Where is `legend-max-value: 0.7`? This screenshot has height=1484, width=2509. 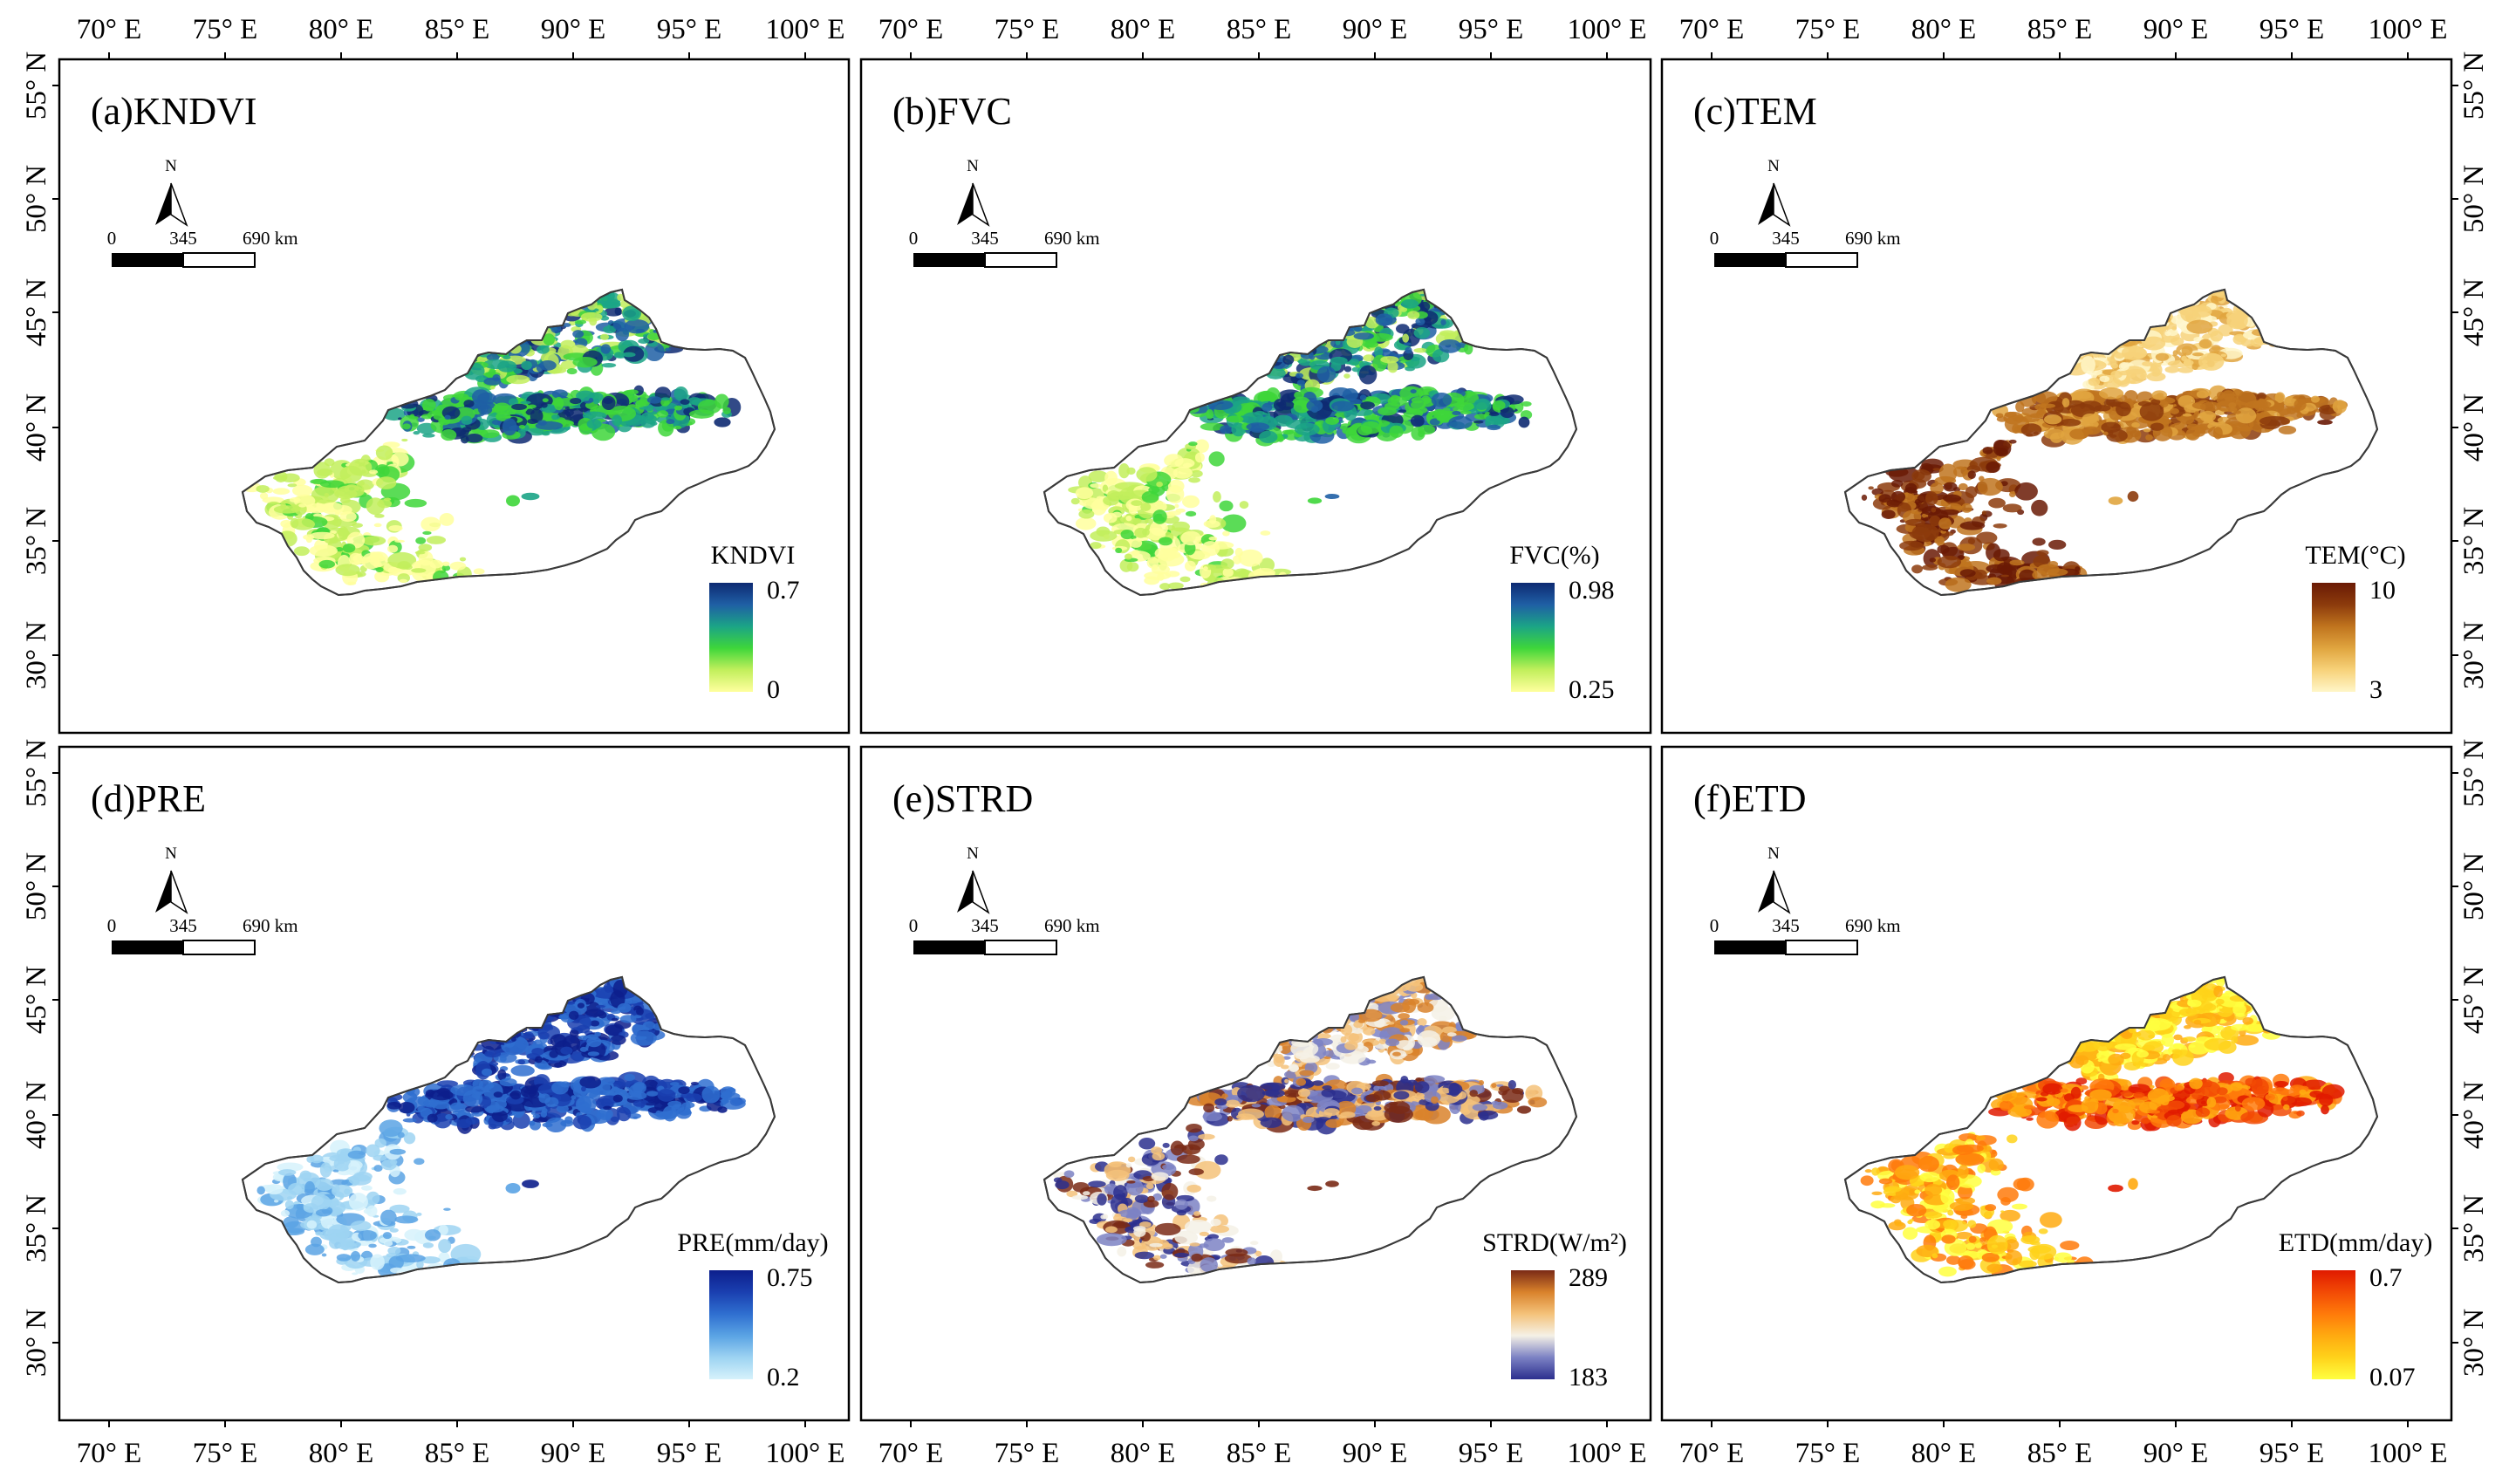
legend-max-value: 0.7 is located at coordinates (2386, 1277).